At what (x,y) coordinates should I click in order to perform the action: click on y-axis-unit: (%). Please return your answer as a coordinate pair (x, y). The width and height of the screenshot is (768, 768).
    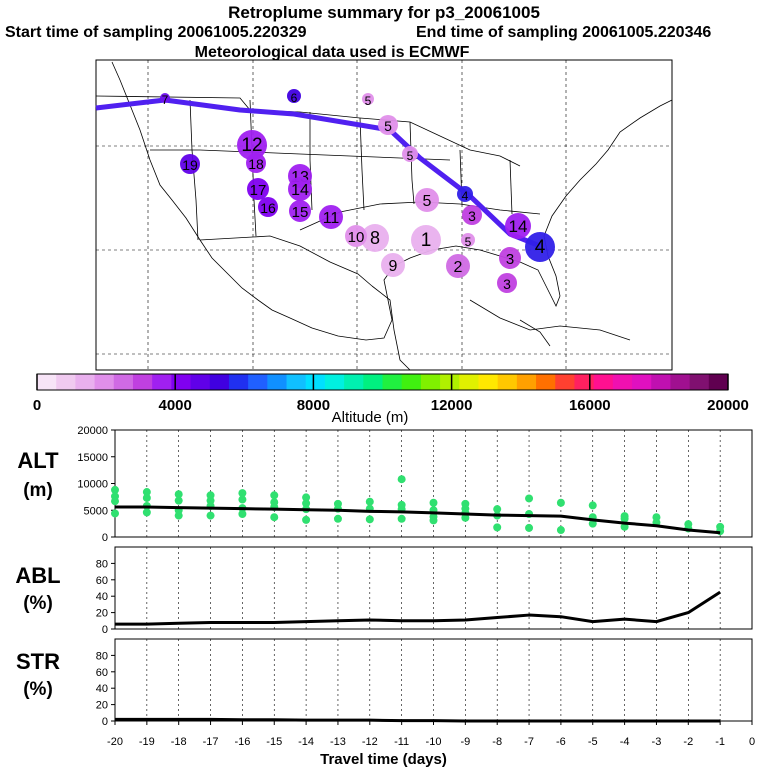
    Looking at the image, I should click on (38, 689).